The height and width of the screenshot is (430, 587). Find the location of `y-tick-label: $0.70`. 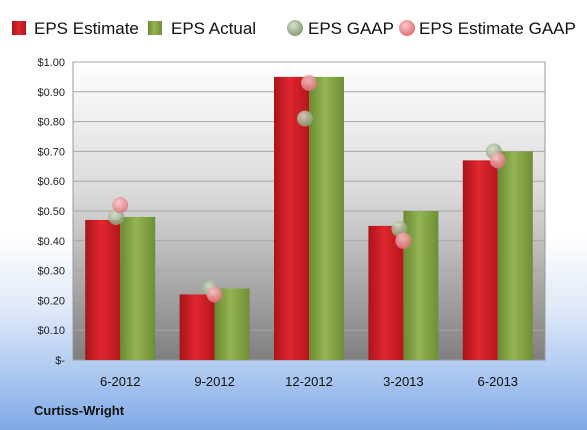

y-tick-label: $0.70 is located at coordinates (51, 152).